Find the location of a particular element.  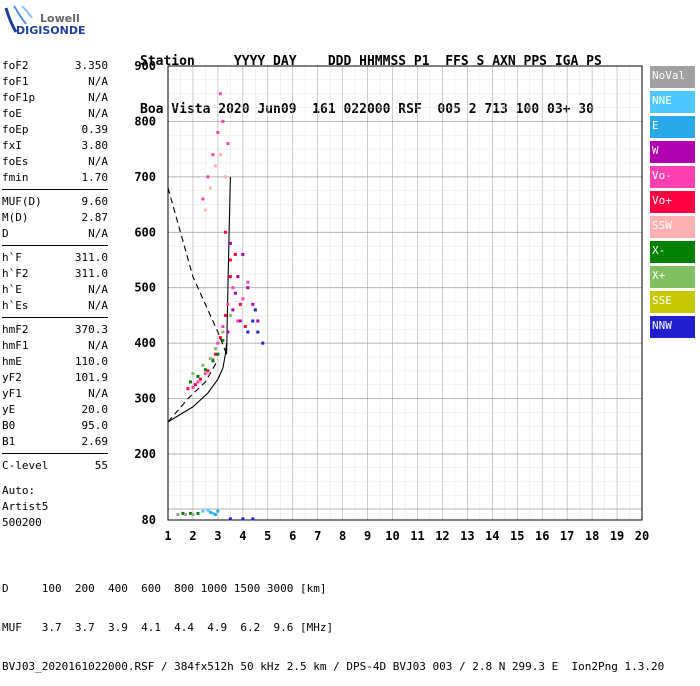

param-name: D is located at coordinates (5, 233).